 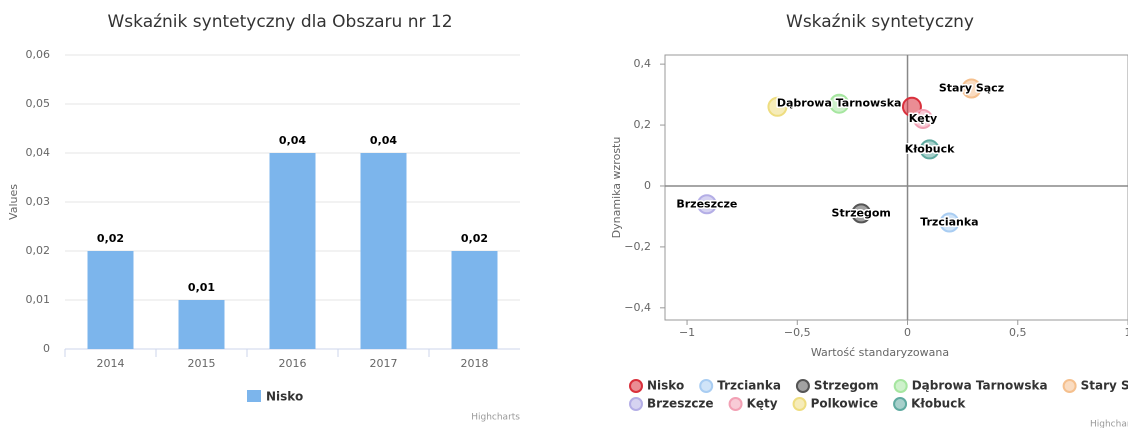 What do you see at coordinates (762, 404) in the screenshot?
I see `legend-label: Kęty` at bounding box center [762, 404].